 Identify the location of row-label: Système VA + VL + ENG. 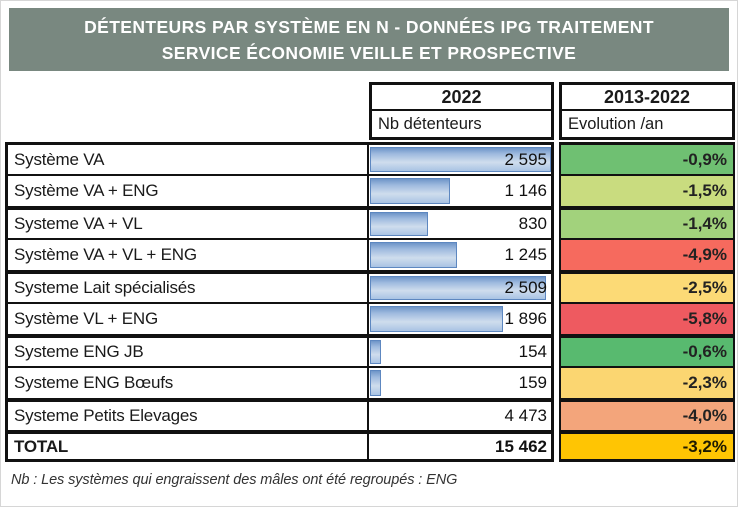
(187, 254).